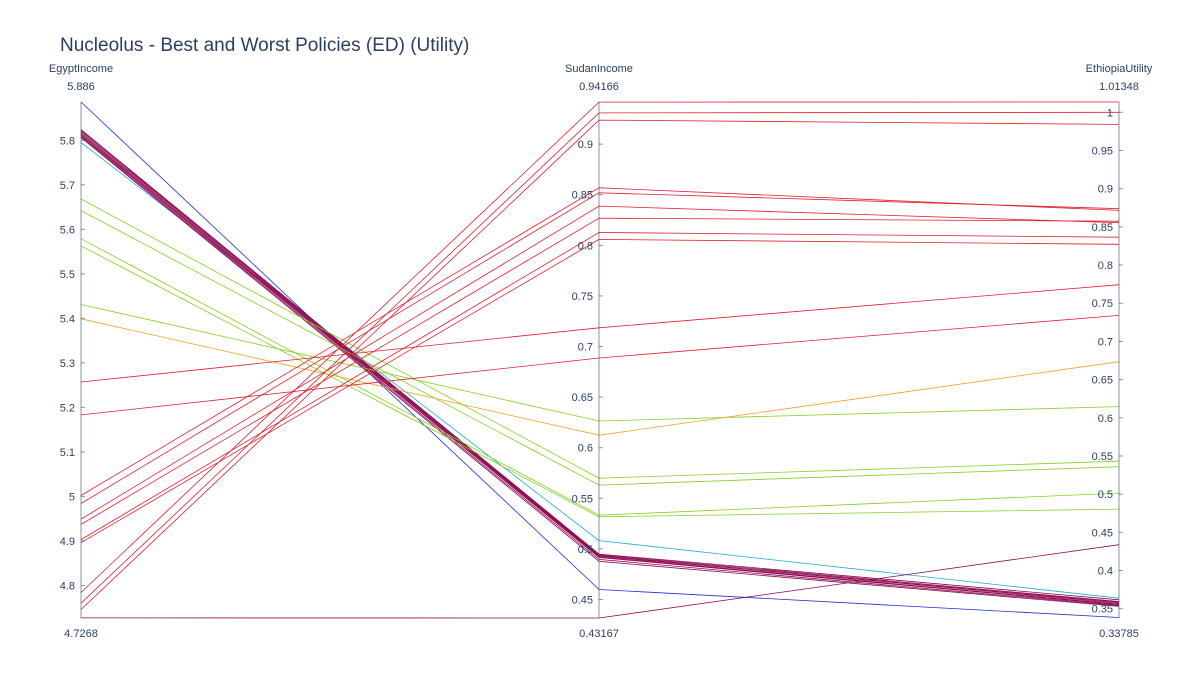 This screenshot has height=700, width=1200. Describe the element at coordinates (67, 364) in the screenshot. I see `tick-label: 5.3` at that location.